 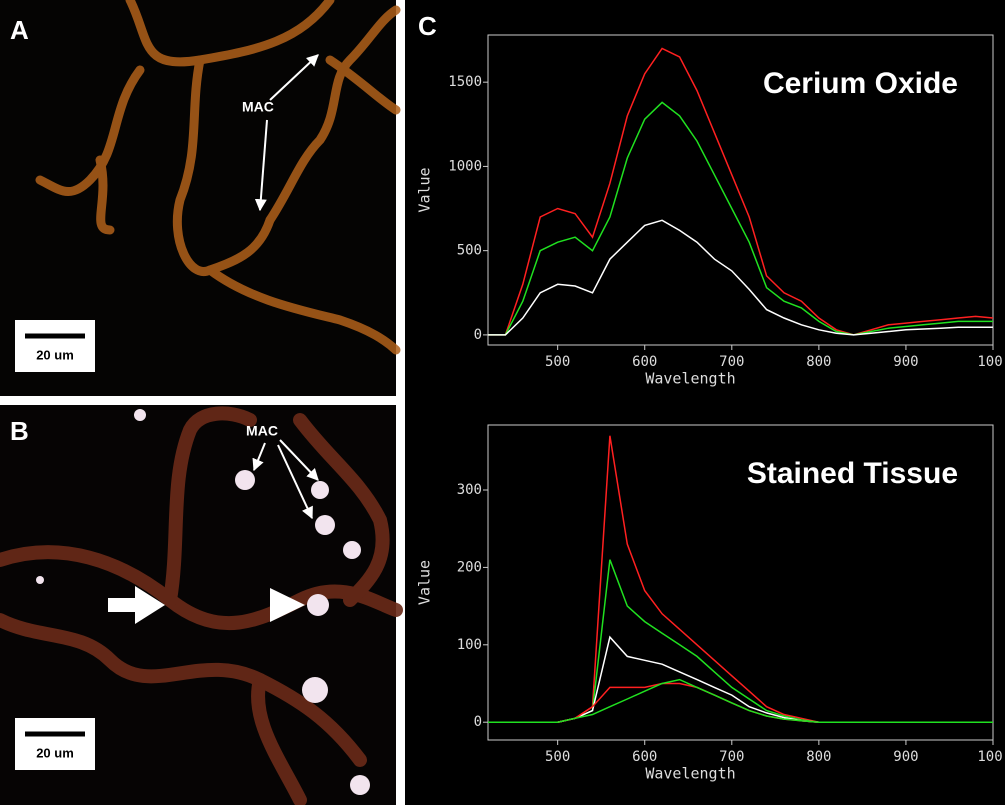 What do you see at coordinates (287, 605) in the screenshot?
I see `arrowhead-marker` at bounding box center [287, 605].